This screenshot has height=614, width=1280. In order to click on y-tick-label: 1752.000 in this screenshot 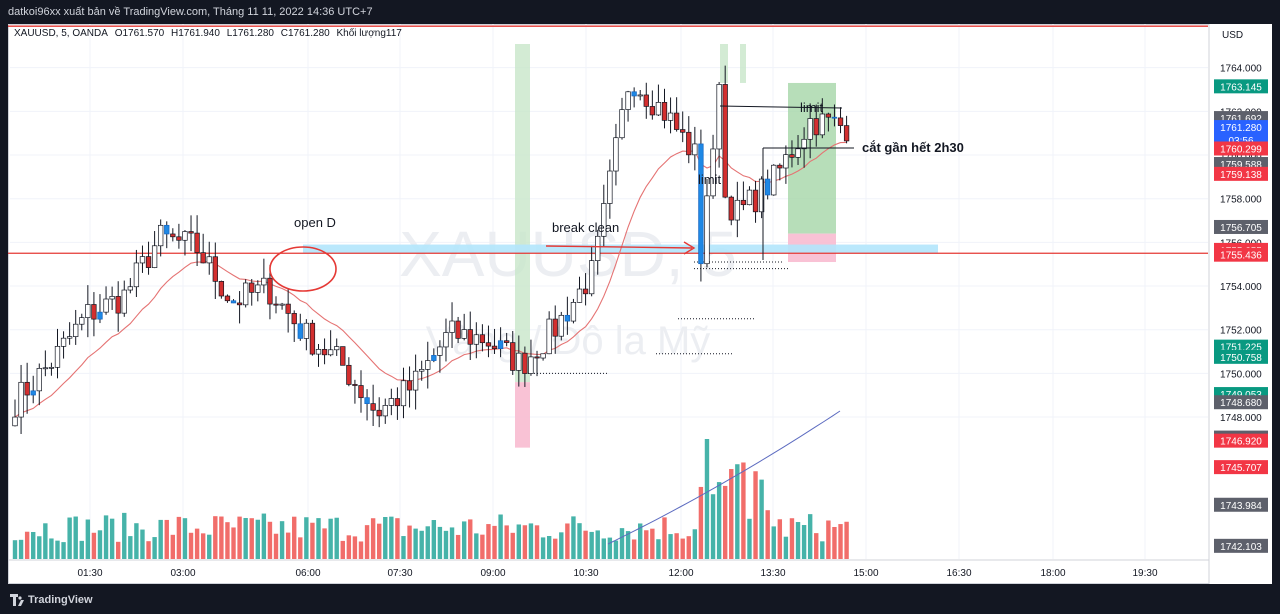, I will do `click(1241, 331)`.